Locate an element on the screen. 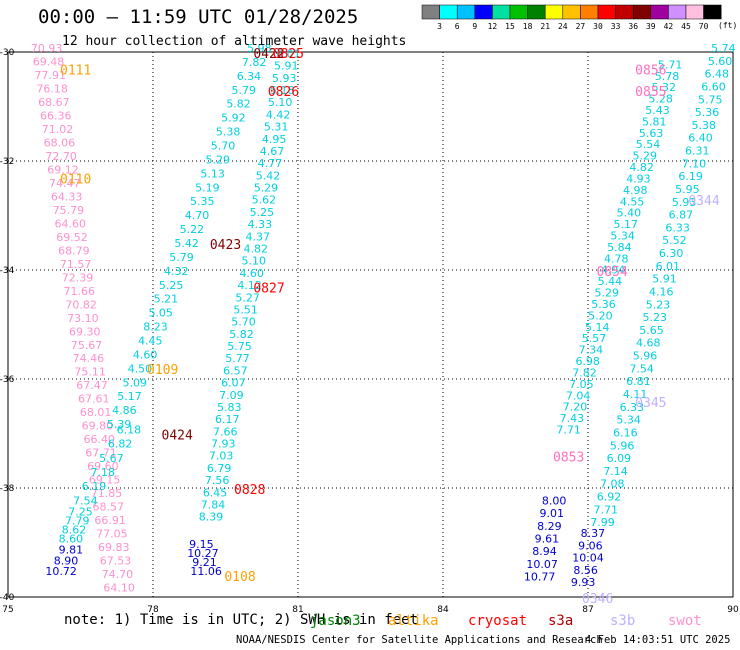 The width and height of the screenshot is (740, 650). swh-value-label: 66.40 is located at coordinates (99, 439).